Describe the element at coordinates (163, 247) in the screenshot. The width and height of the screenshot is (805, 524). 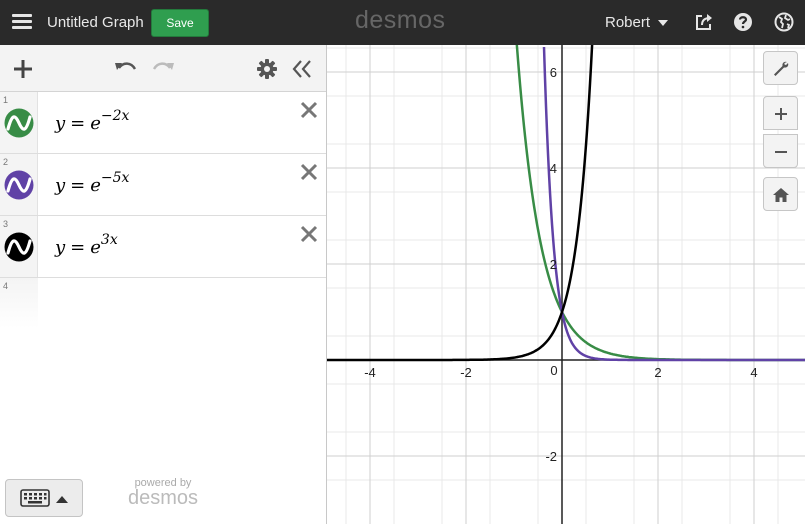
I see `expression-row: 3 y = e3x` at that location.